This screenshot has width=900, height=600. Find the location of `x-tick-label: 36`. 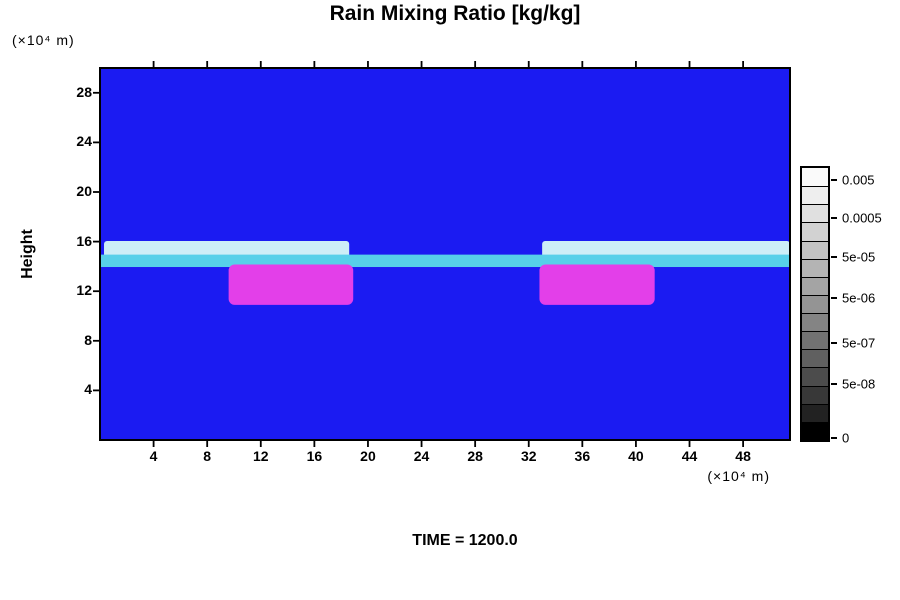

x-tick-label: 36 is located at coordinates (582, 456).